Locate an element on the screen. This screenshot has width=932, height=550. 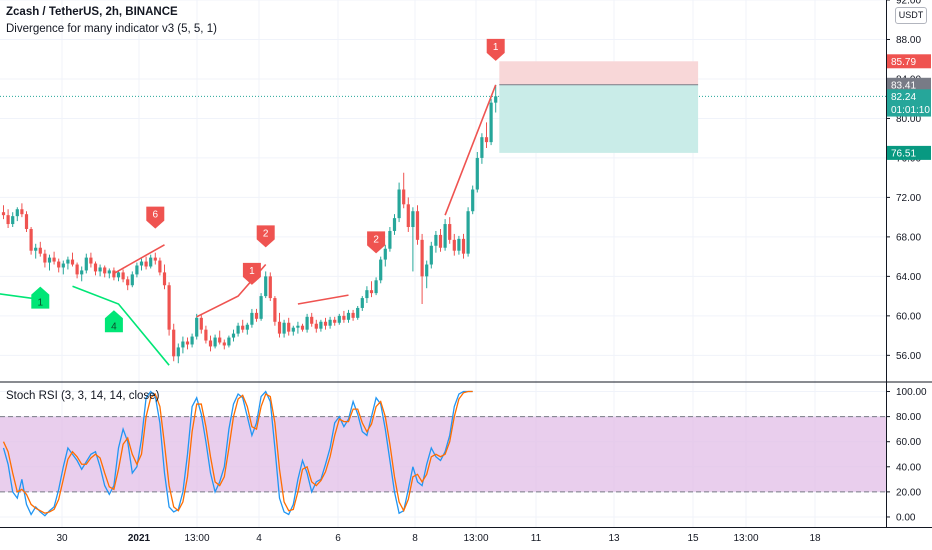
bearish-divergence-marker: 2 is located at coordinates (376, 242).